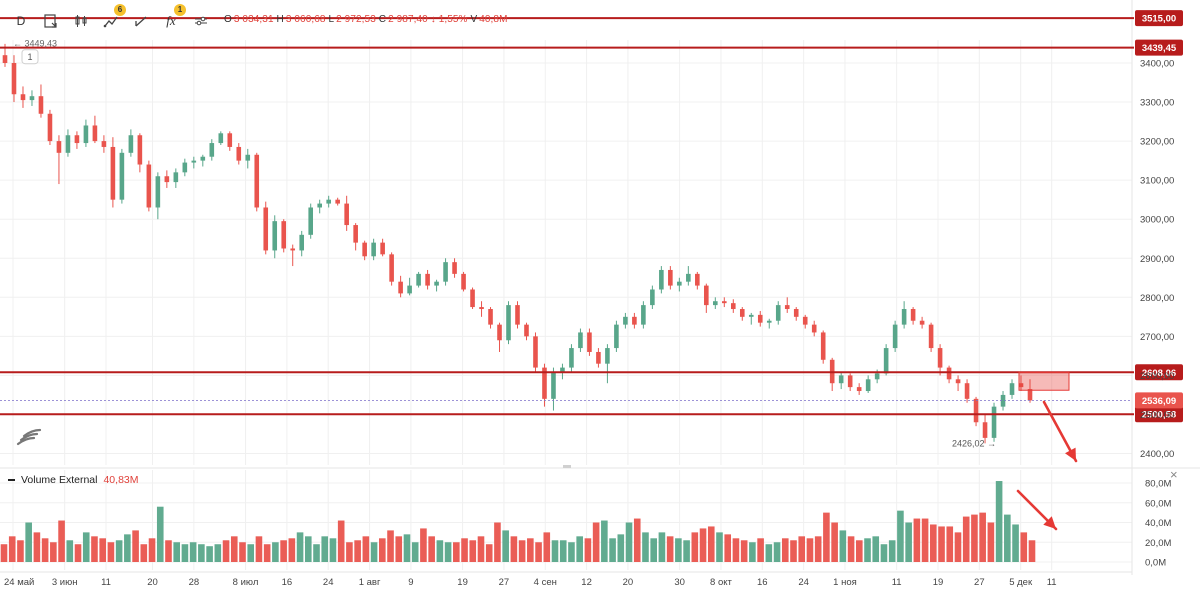  What do you see at coordinates (1070, 454) in the screenshot?
I see `down-arrow-price-head` at bounding box center [1070, 454].